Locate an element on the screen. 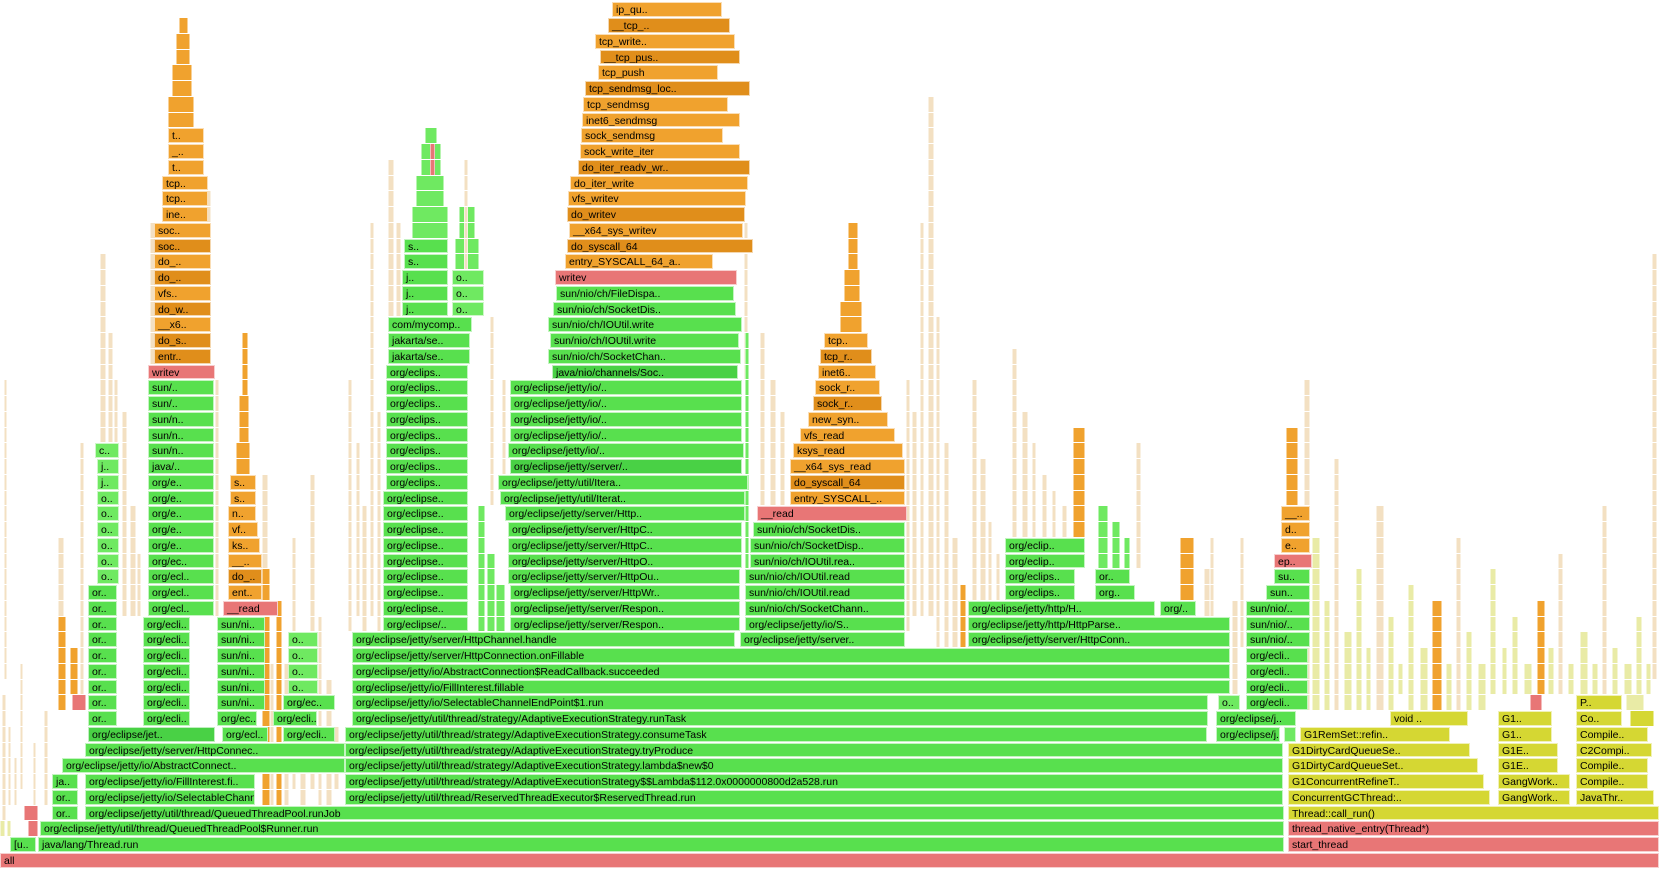  frame: tcp.. is located at coordinates (185, 199).